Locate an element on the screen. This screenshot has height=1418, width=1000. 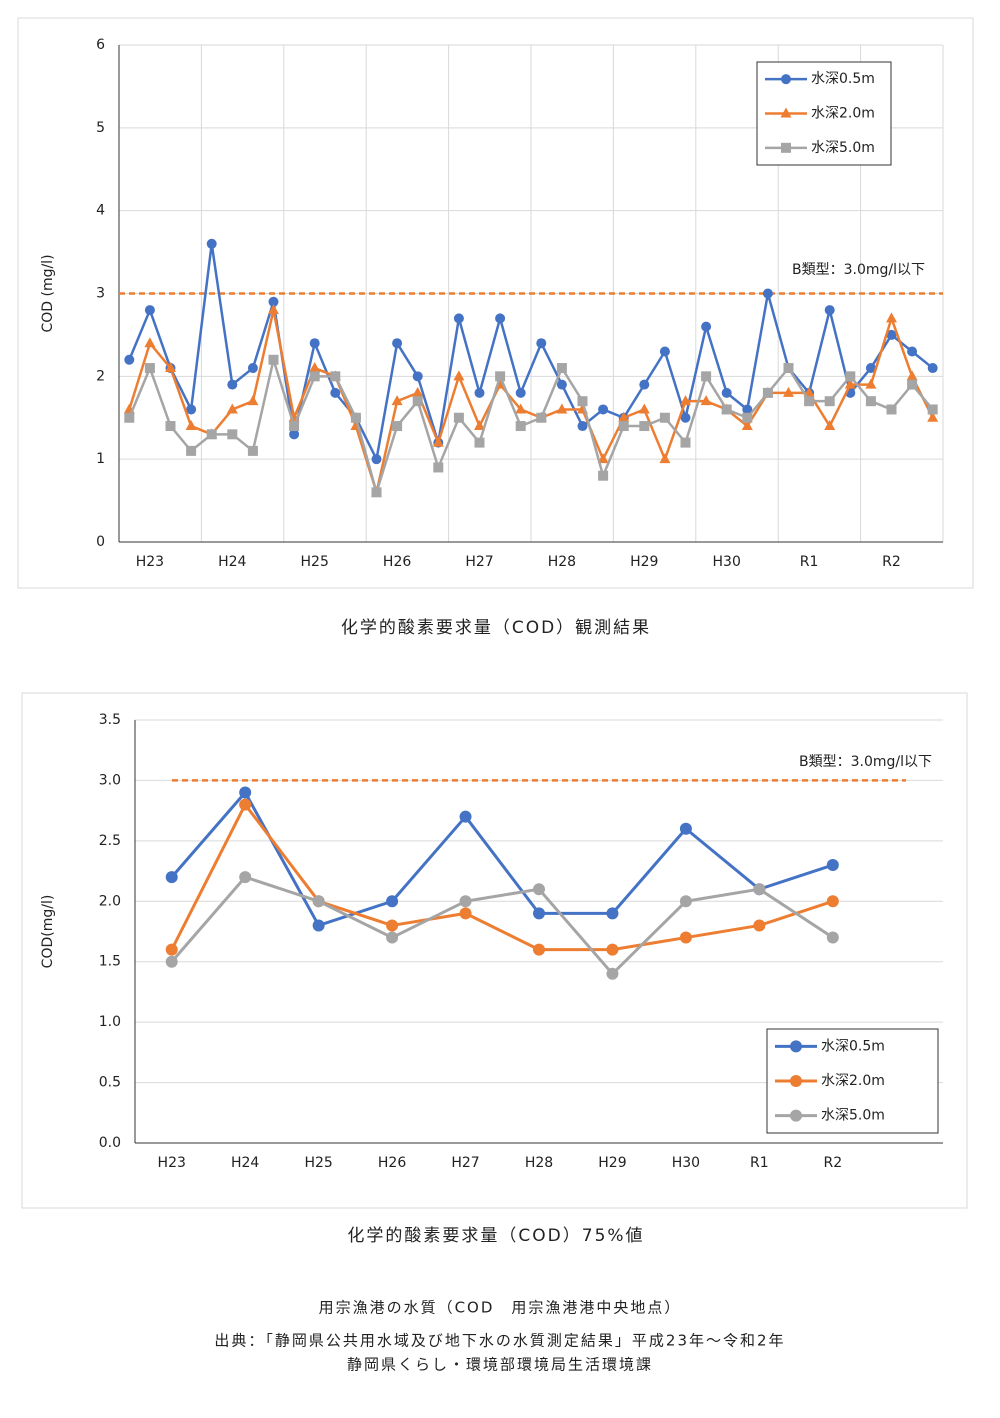
x-tick-label: H25 is located at coordinates (318, 1163).